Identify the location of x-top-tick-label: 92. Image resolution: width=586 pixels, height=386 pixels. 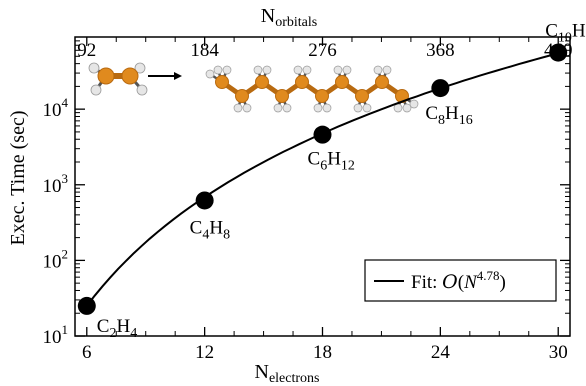
(86, 50).